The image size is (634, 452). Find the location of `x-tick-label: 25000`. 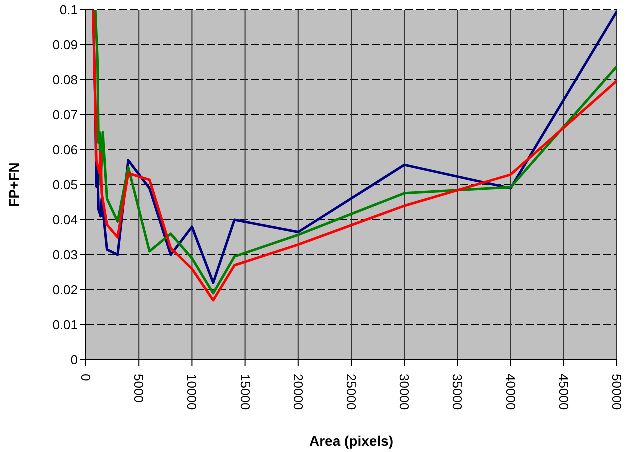

x-tick-label: 25000 is located at coordinates (351, 392).